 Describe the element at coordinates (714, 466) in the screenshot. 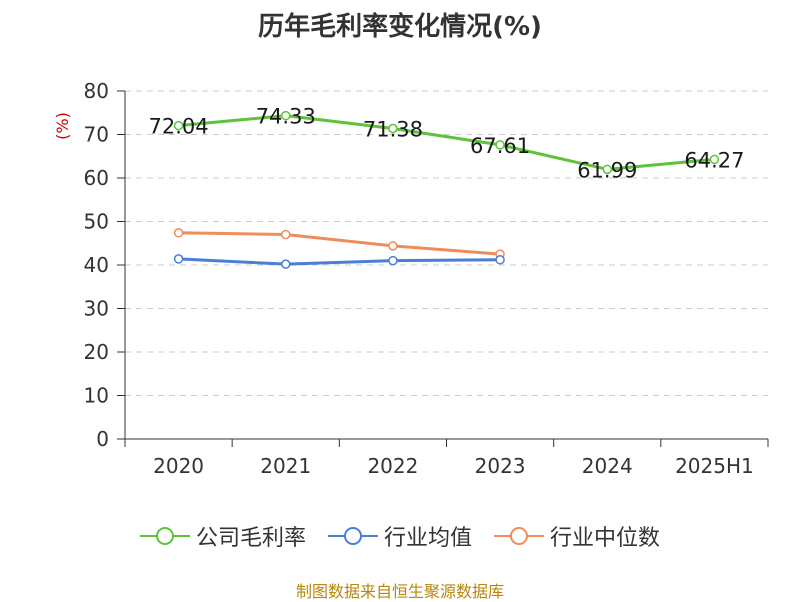

I see `x-tick-label: 2025H1` at that location.